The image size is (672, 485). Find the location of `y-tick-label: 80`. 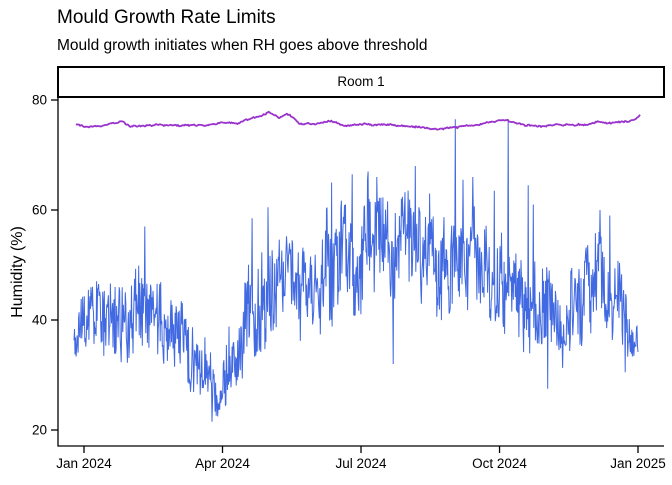

y-tick-label: 80 is located at coordinates (39, 100).